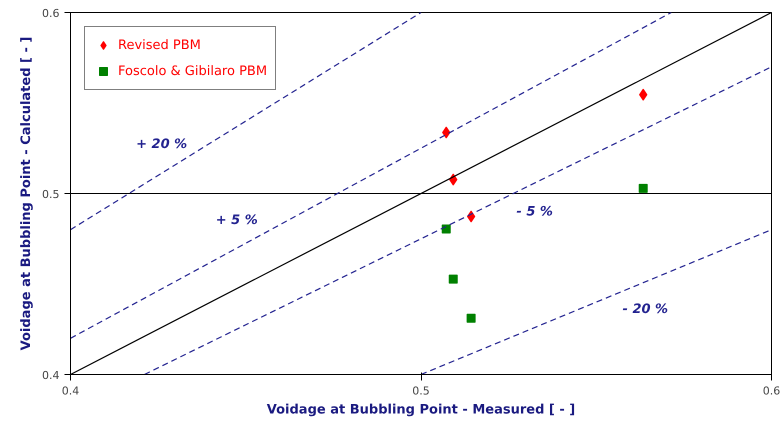 Image resolution: width=783 pixels, height=436 pixels. I want to click on legend-label: Revised PBM, so click(159, 45).